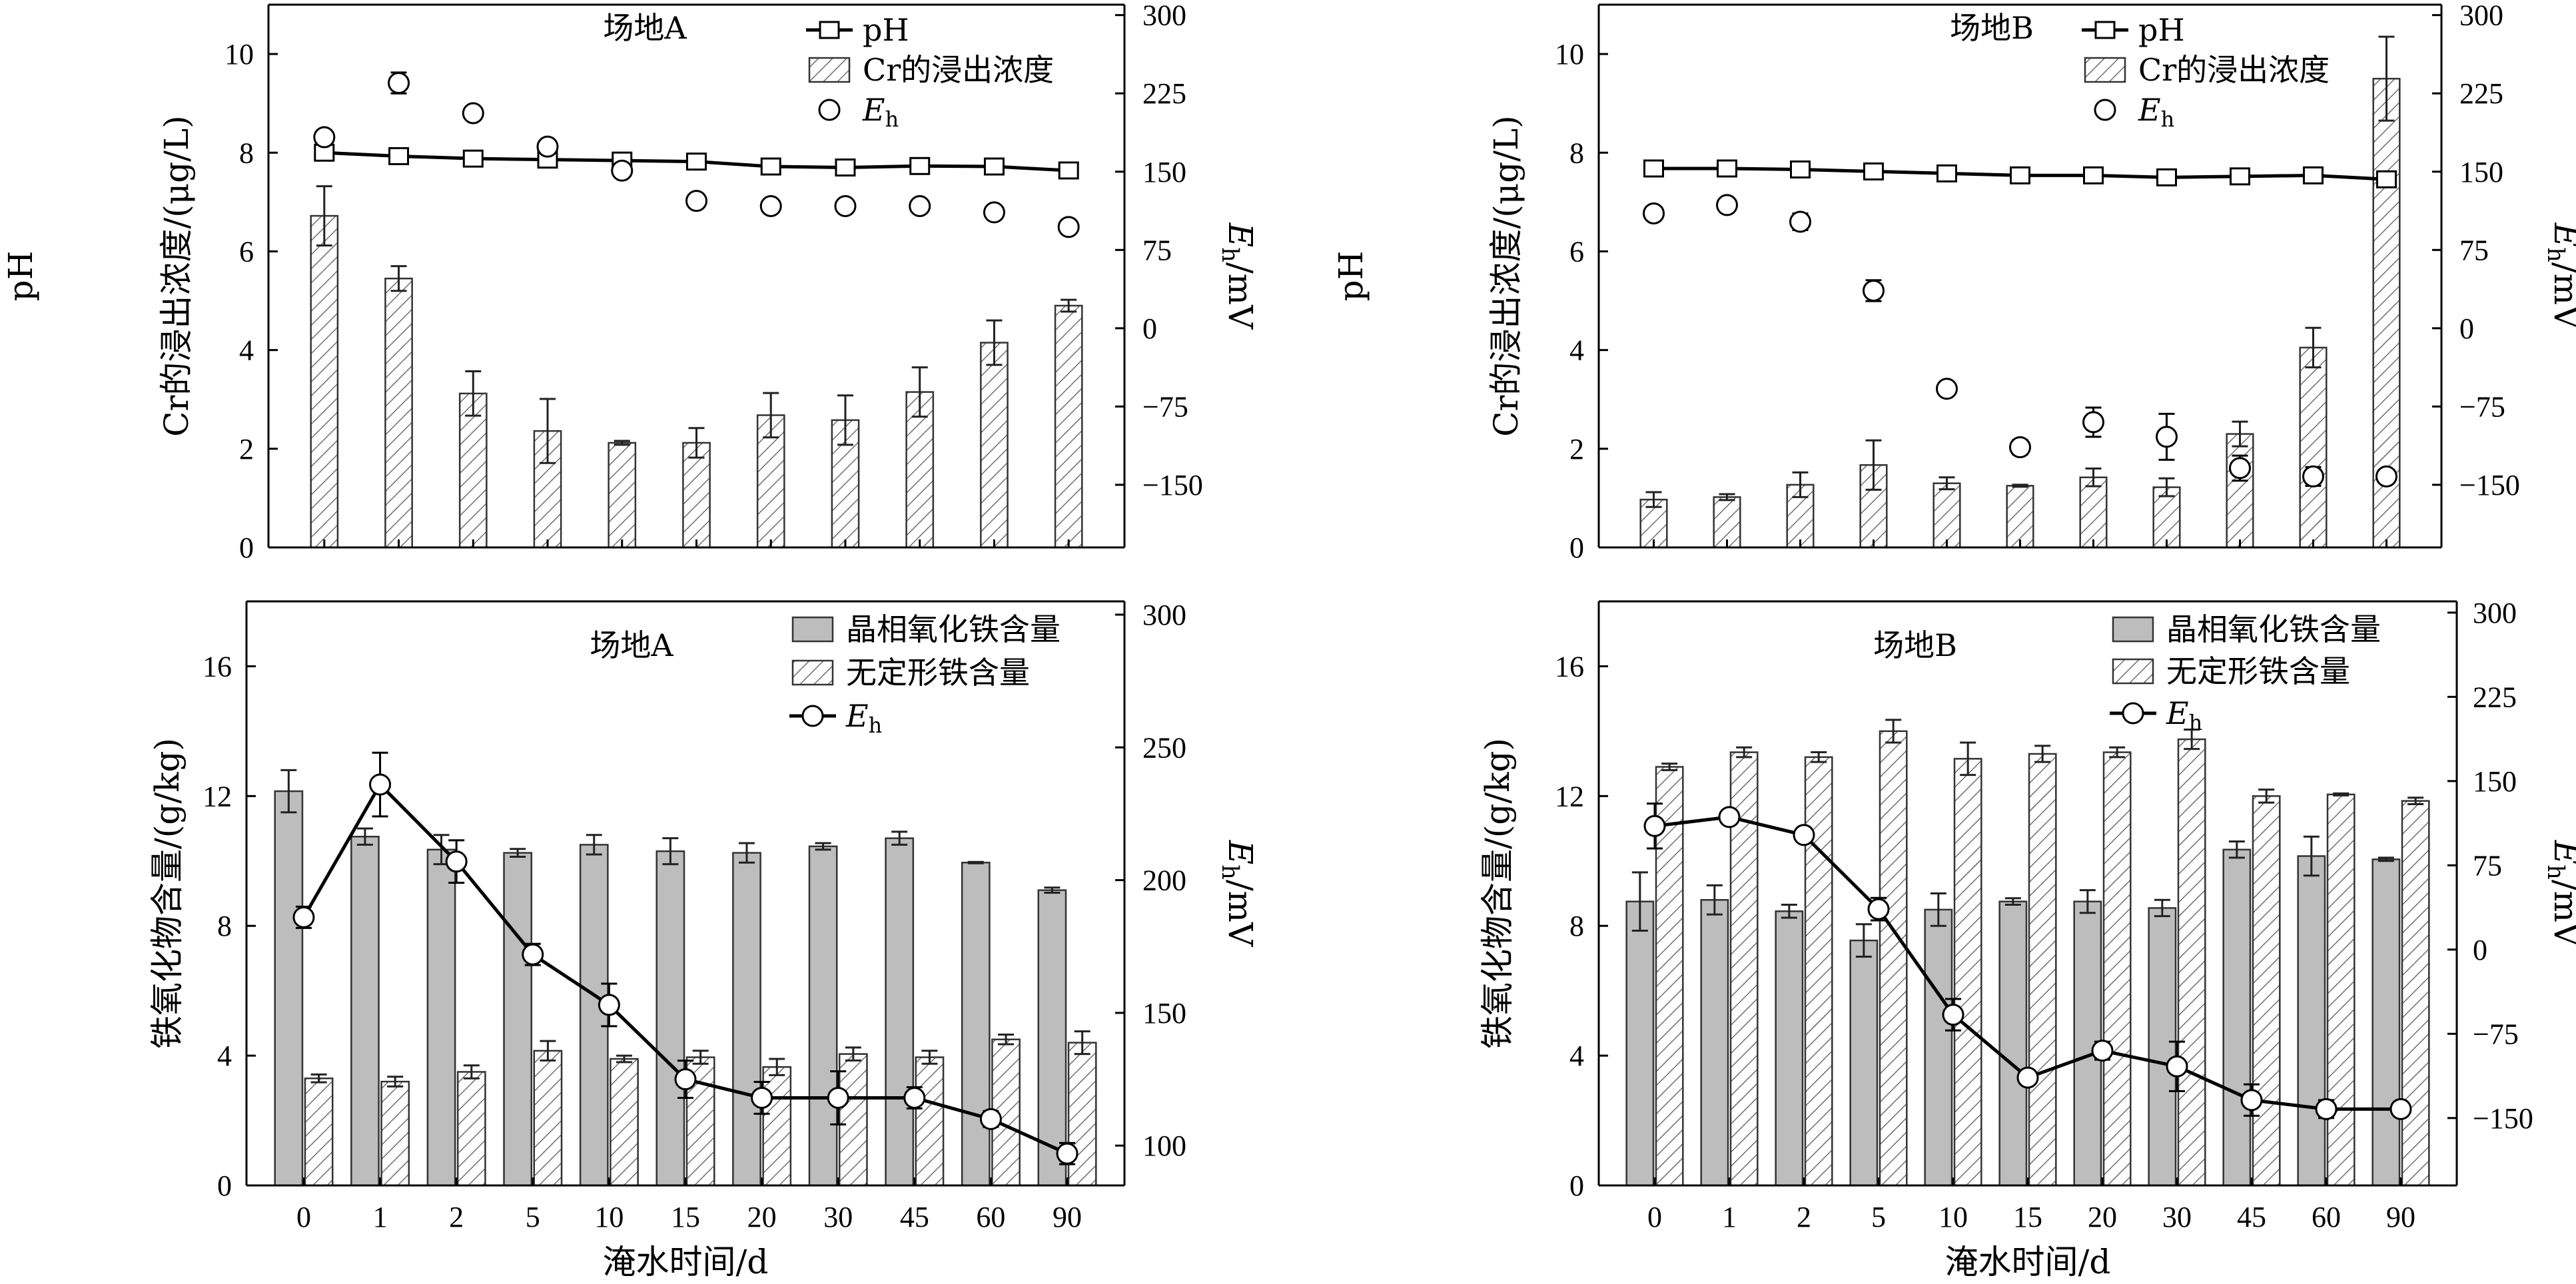 The height and width of the screenshot is (1284, 2576). I want to click on line-Eh, so click(2028, 963).